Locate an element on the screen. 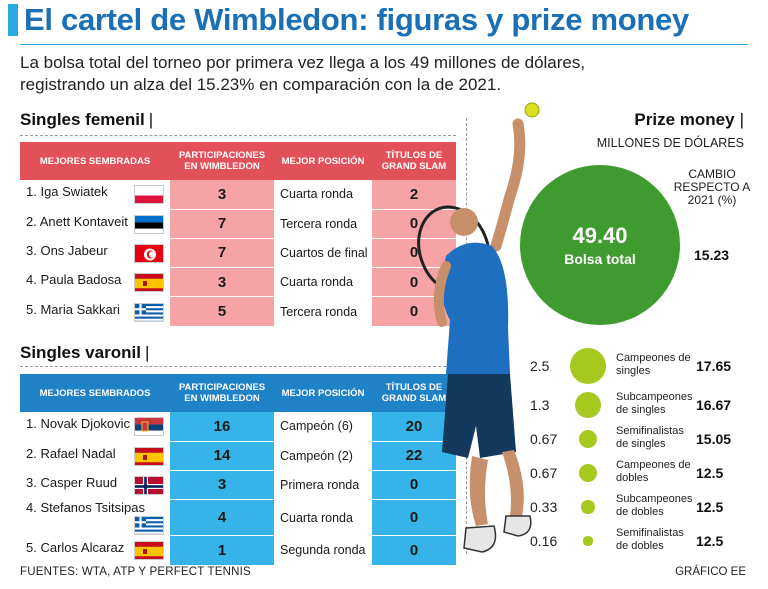  male-section-title: Singles varonil | is located at coordinates (84, 353).